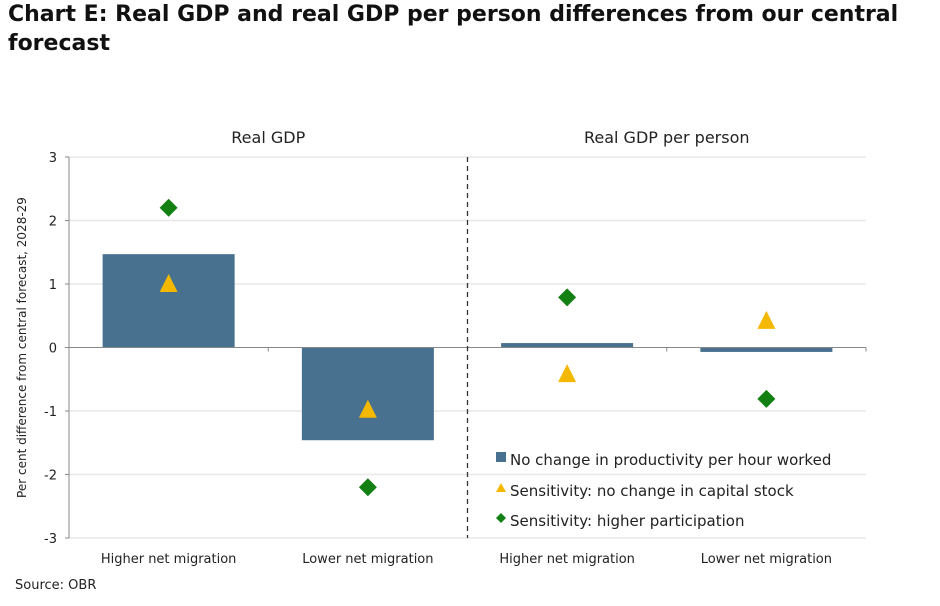 This screenshot has width=940, height=606. Describe the element at coordinates (53, 349) in the screenshot. I see `y-tick-label: 0` at that location.